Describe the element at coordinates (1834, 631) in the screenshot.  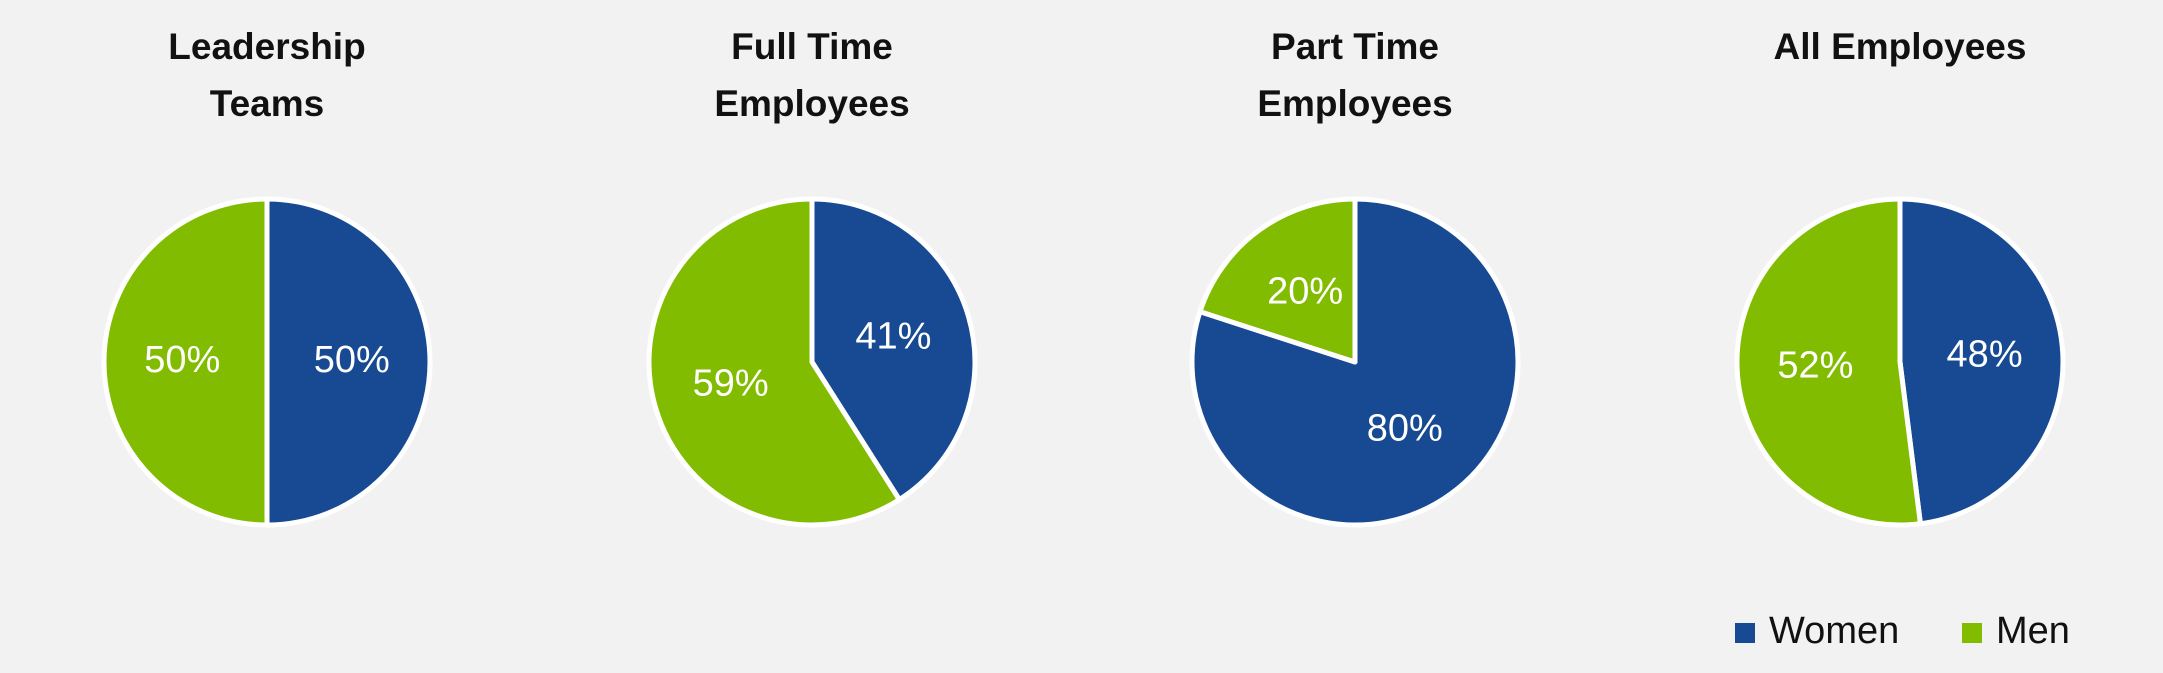
I see `legend-label: Women` at that location.